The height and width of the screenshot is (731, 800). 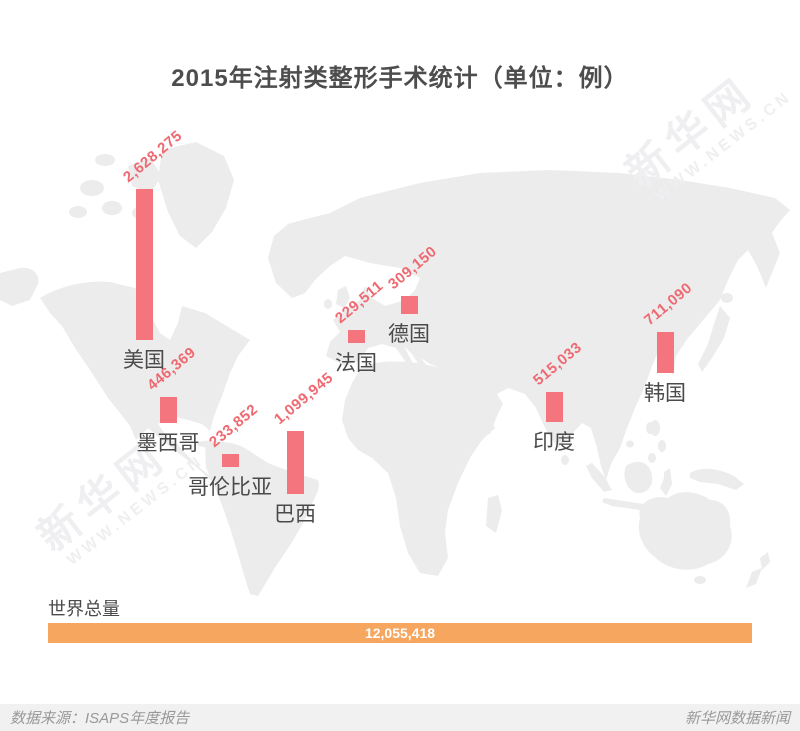 I want to click on country-value-label: 229,511, so click(x=359, y=302).